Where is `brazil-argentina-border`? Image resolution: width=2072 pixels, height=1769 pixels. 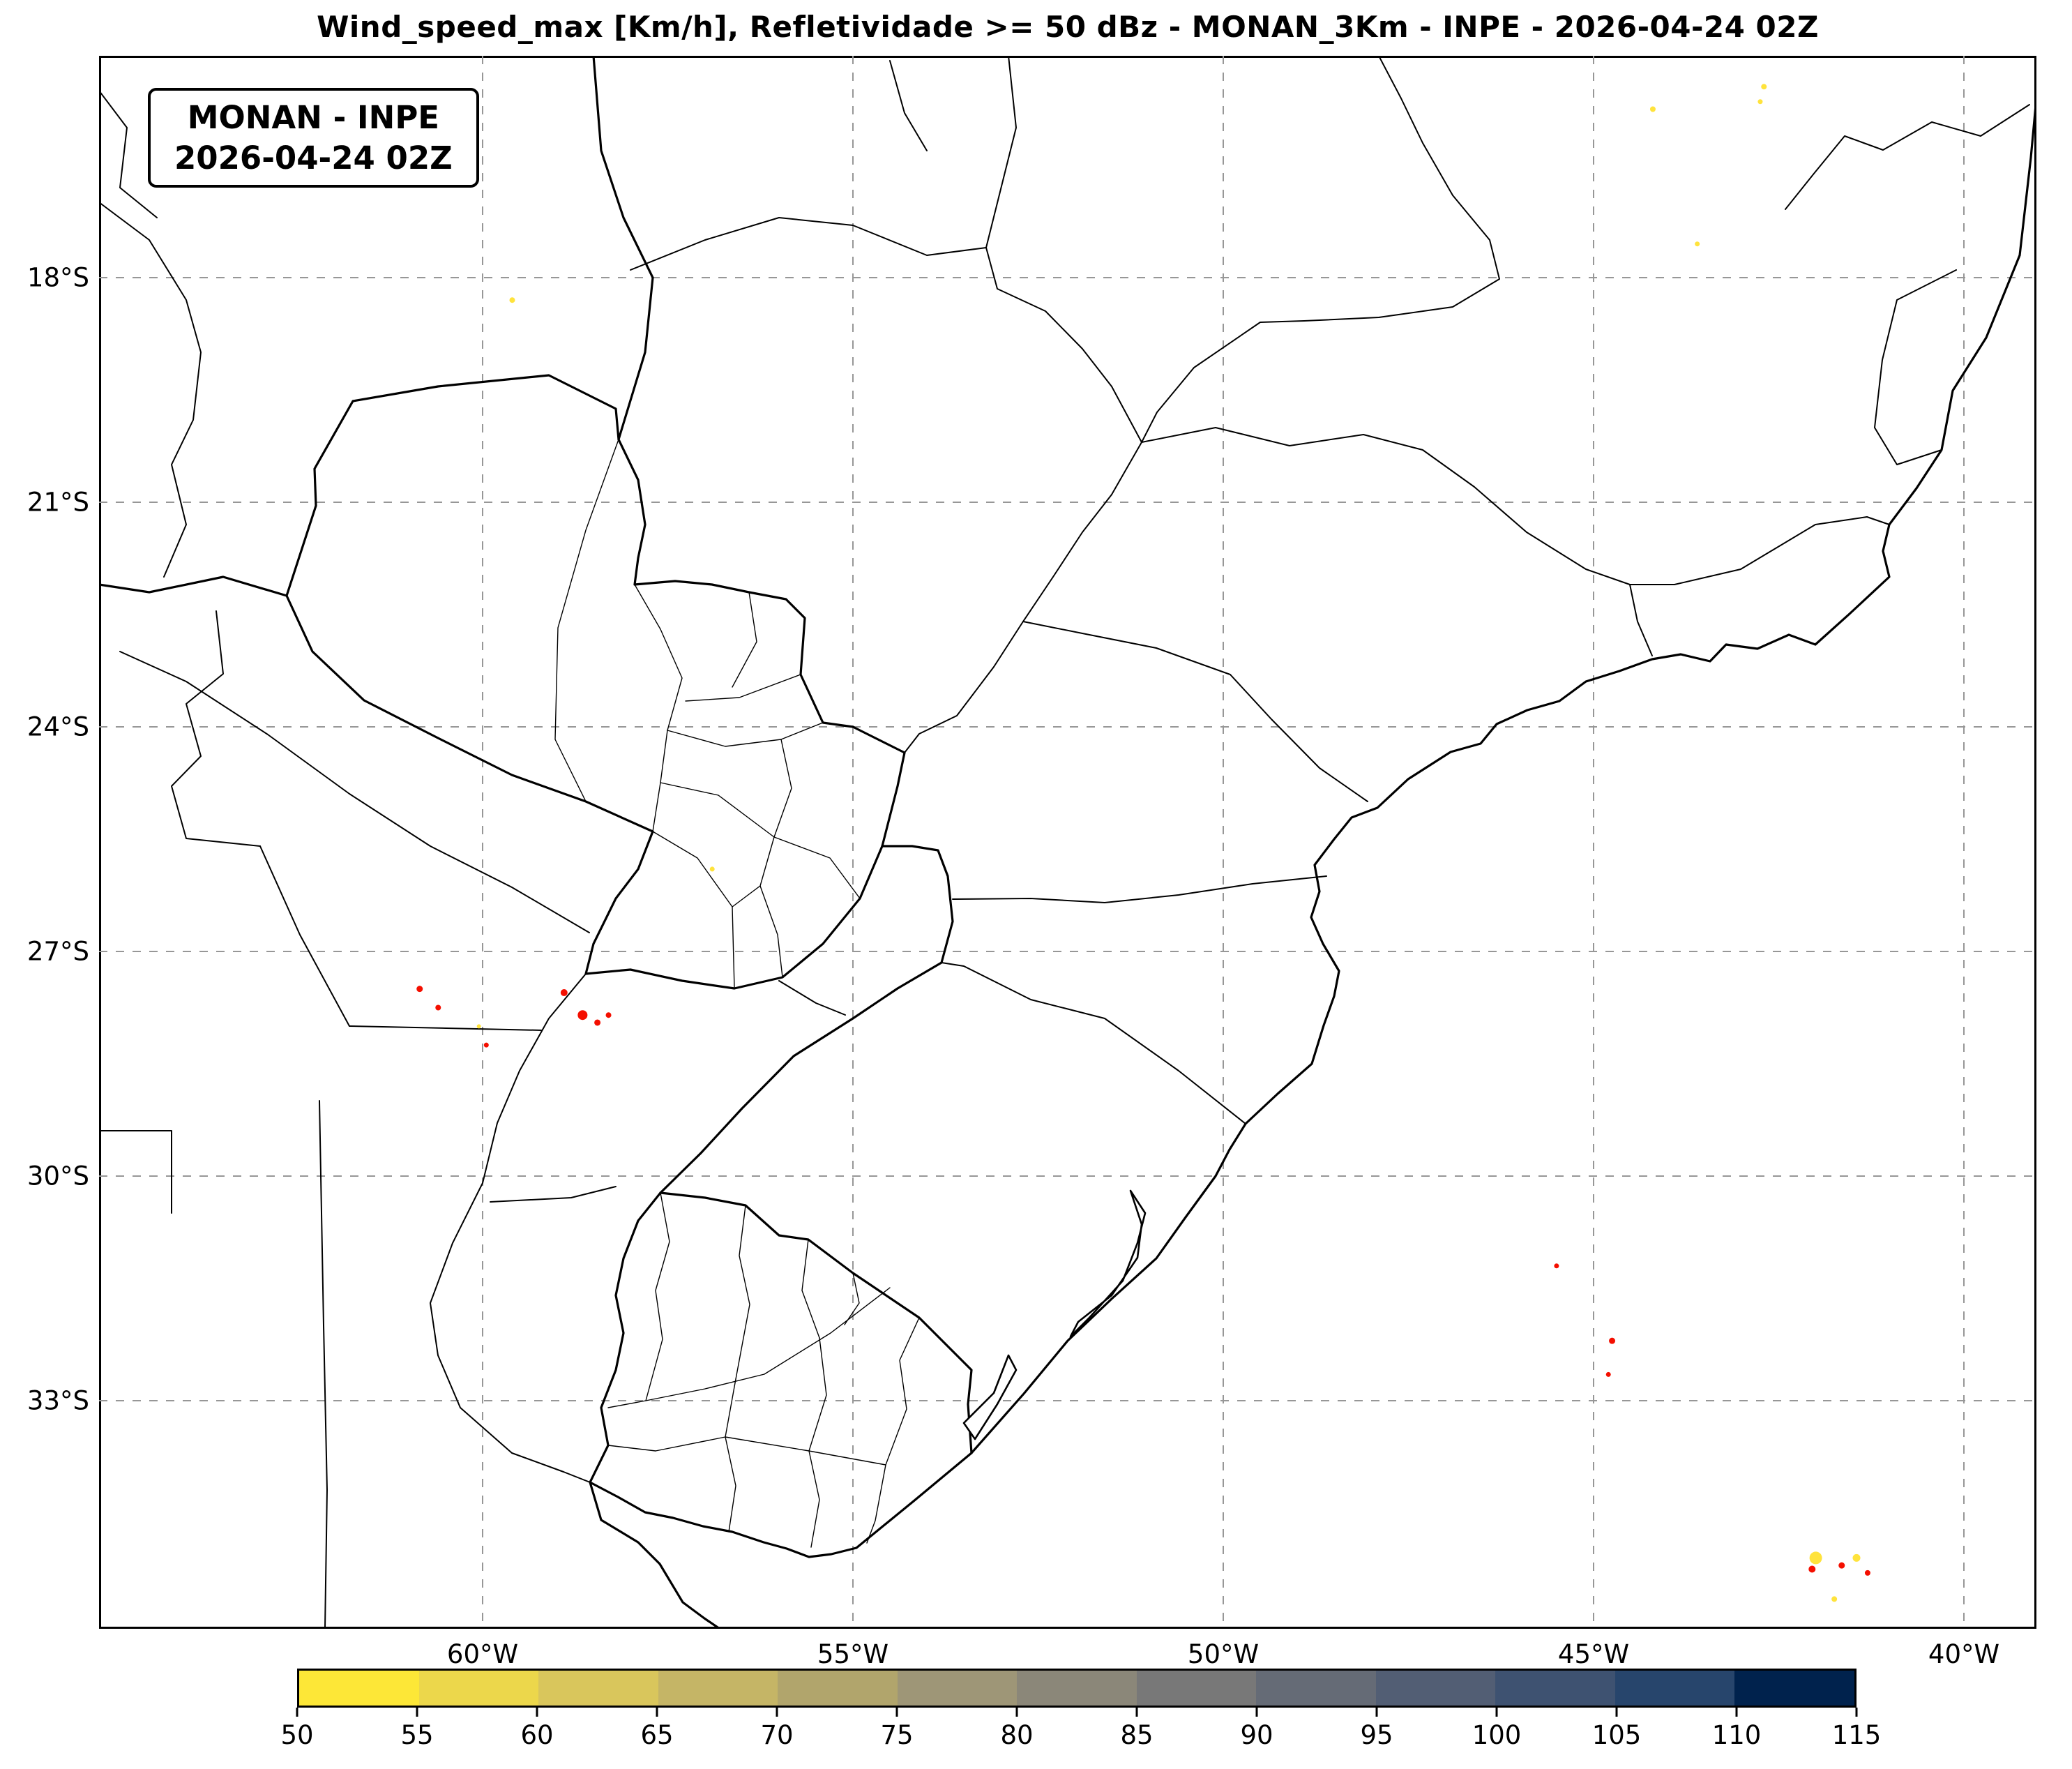
brazil-argentina-border is located at coordinates (806, 1019).